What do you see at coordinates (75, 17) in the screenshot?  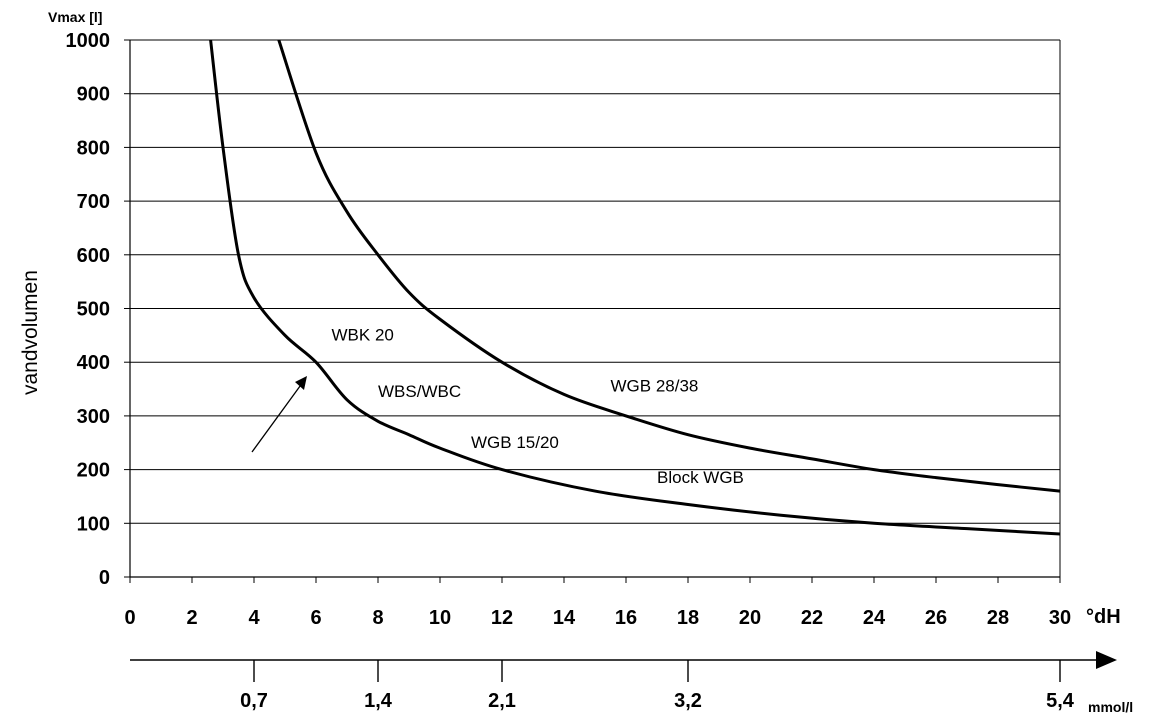 I see `y-axis-unit-label: Vmax [l]` at bounding box center [75, 17].